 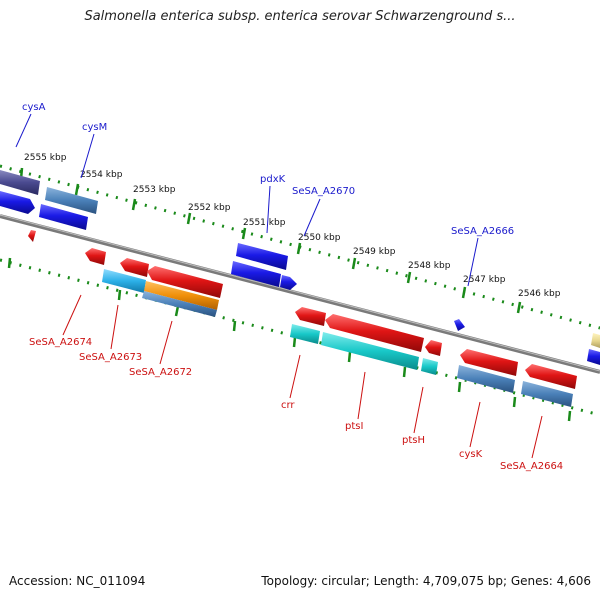 I want to click on kbp-label: 2550 kbp, so click(x=319, y=238).